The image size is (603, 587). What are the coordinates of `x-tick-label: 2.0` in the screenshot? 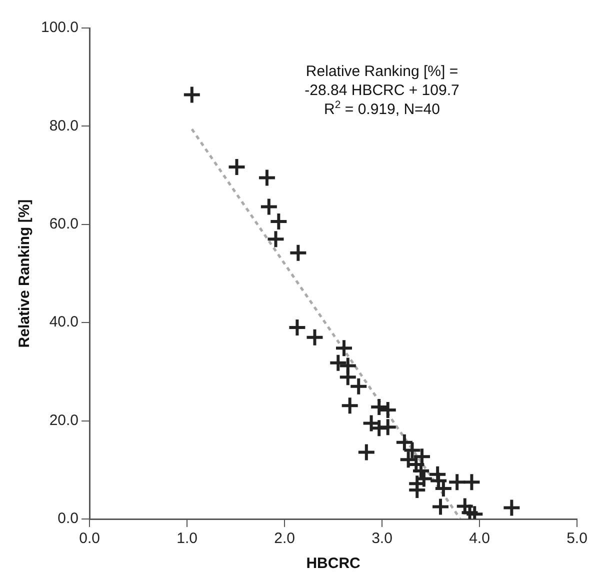 It's located at (284, 539).